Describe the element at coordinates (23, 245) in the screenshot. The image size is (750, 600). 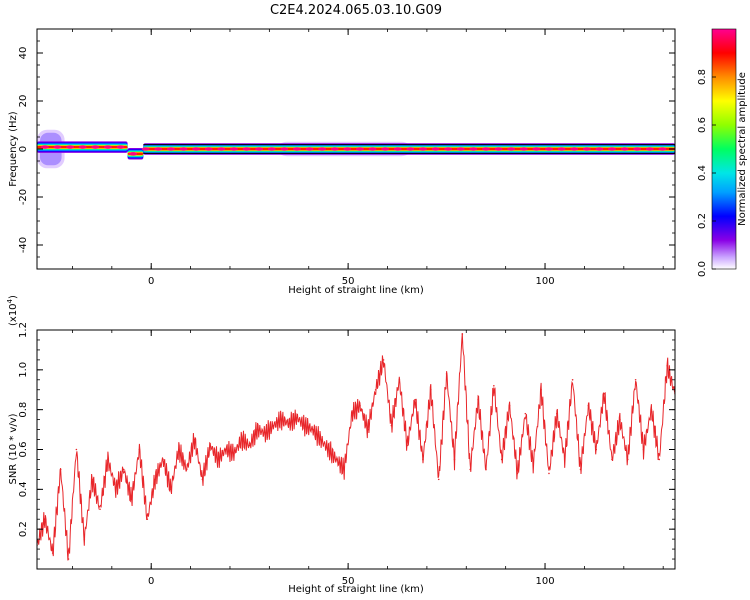
I see `spectrogram-y-tick-label: -40` at that location.